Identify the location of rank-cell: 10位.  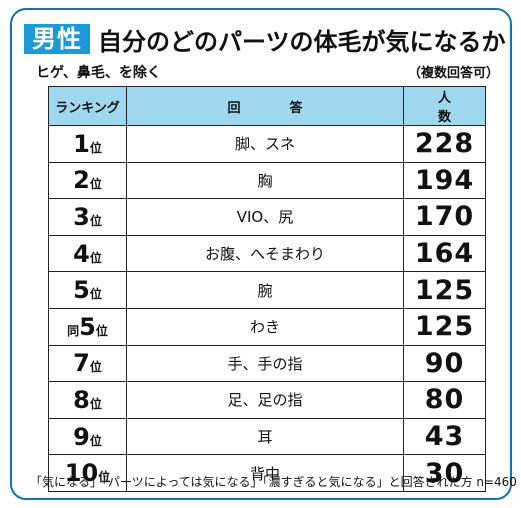
(87, 473).